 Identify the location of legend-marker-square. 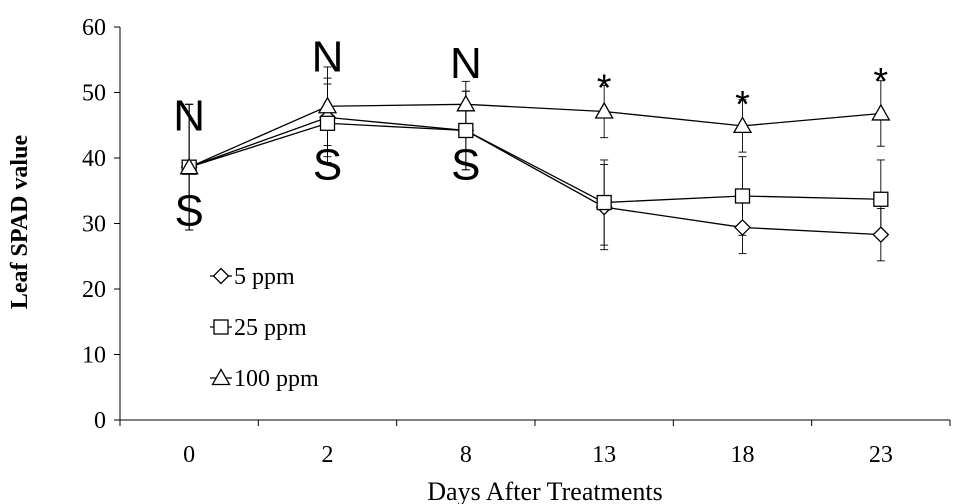
(221, 327).